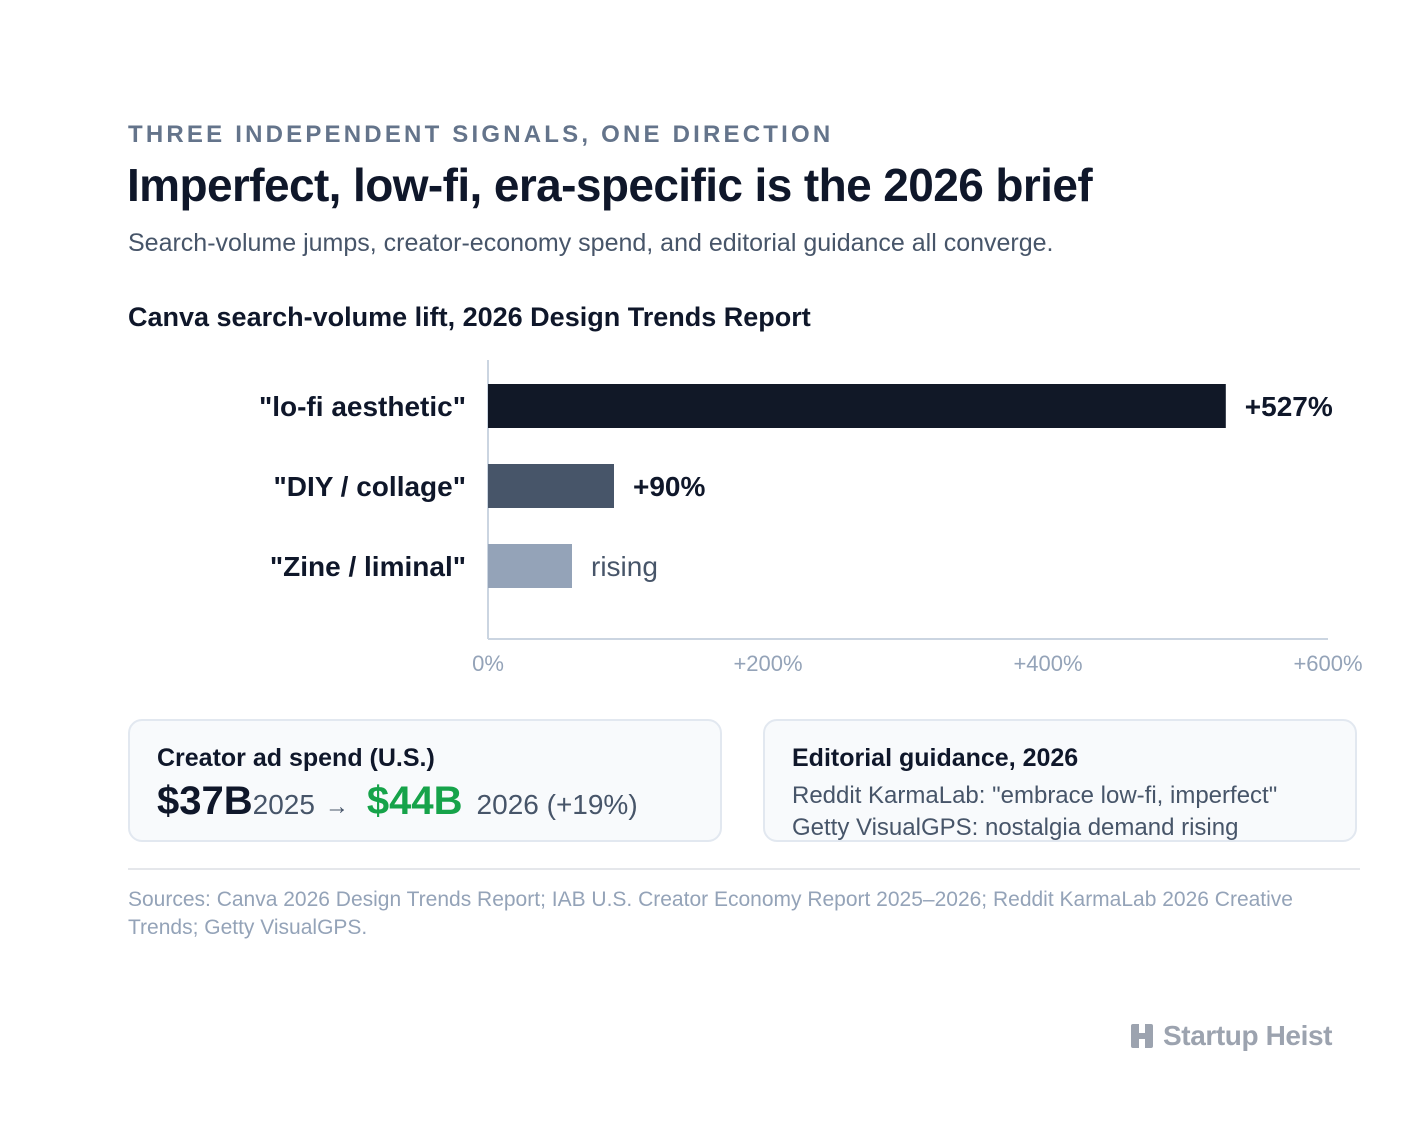 The image size is (1408, 1122). Describe the element at coordinates (1047, 663) in the screenshot. I see `x-tick-label: +400%` at that location.